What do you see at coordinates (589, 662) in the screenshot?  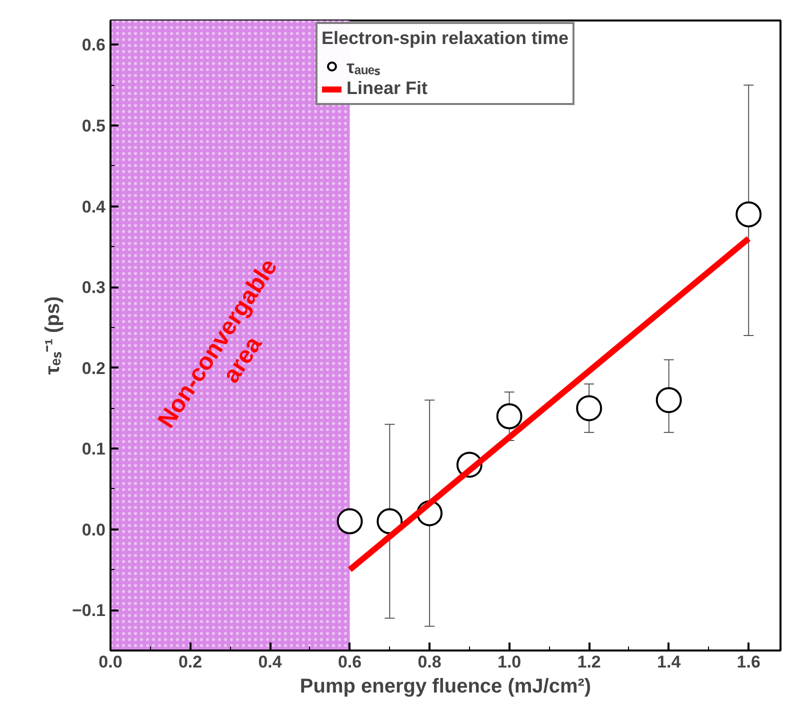 I see `x-tick-label: 1.2` at bounding box center [589, 662].